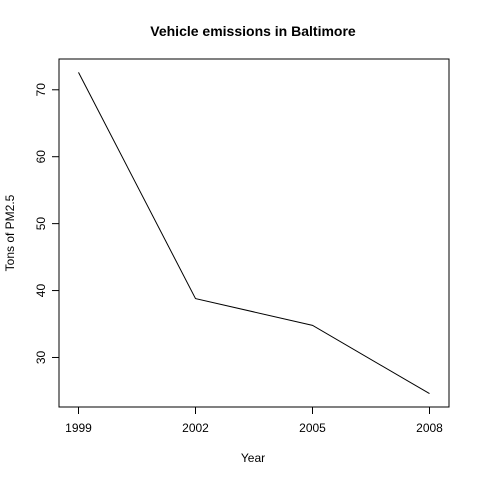 The height and width of the screenshot is (480, 480). What do you see at coordinates (41, 157) in the screenshot?
I see `y-tick-label-60: 60` at bounding box center [41, 157].